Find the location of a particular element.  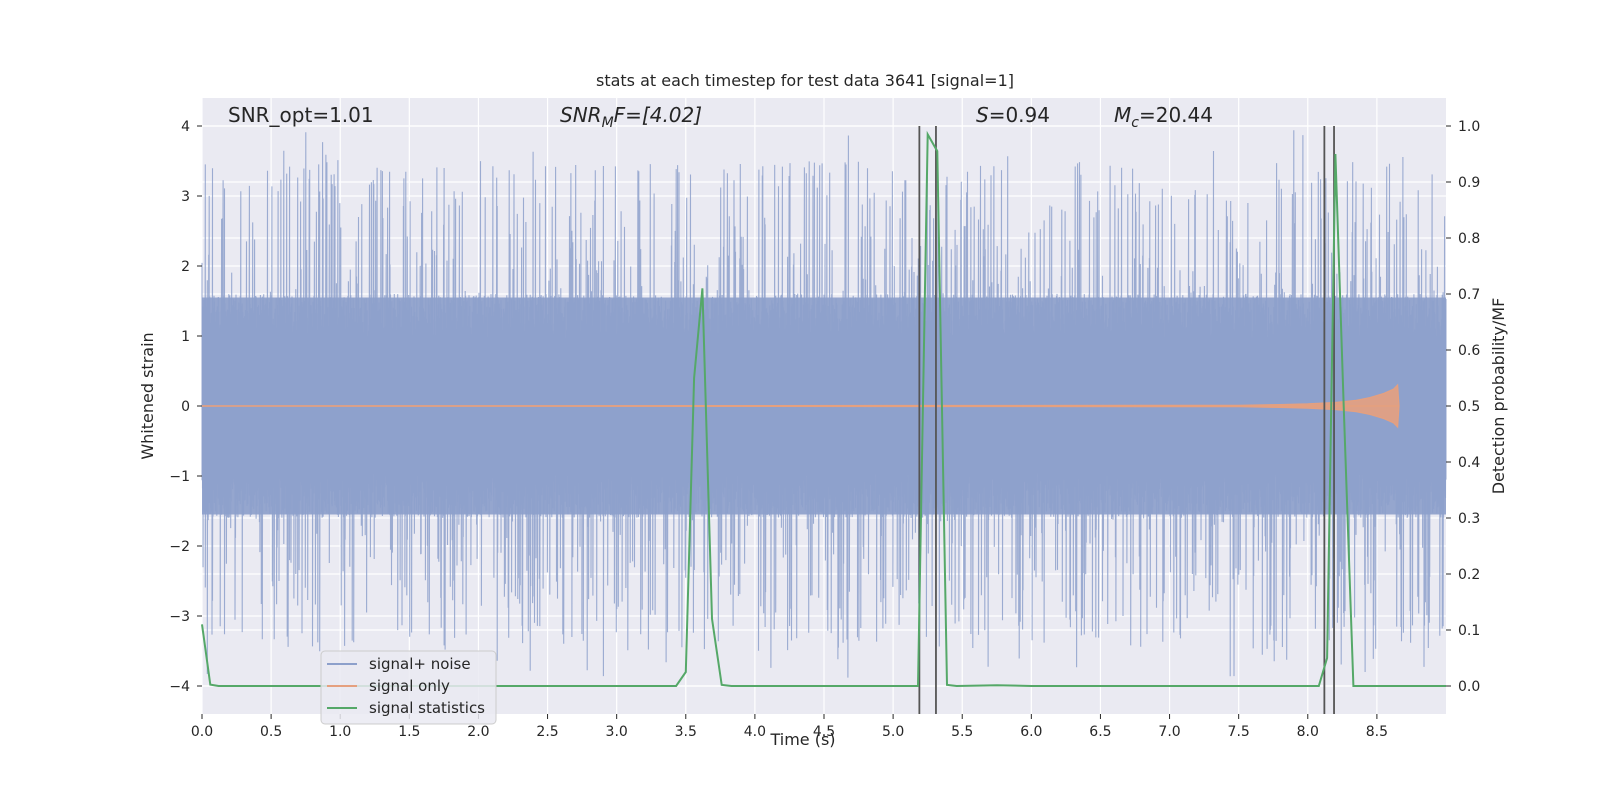

annotation-s-rest: =0.94 is located at coordinates (1019, 115).